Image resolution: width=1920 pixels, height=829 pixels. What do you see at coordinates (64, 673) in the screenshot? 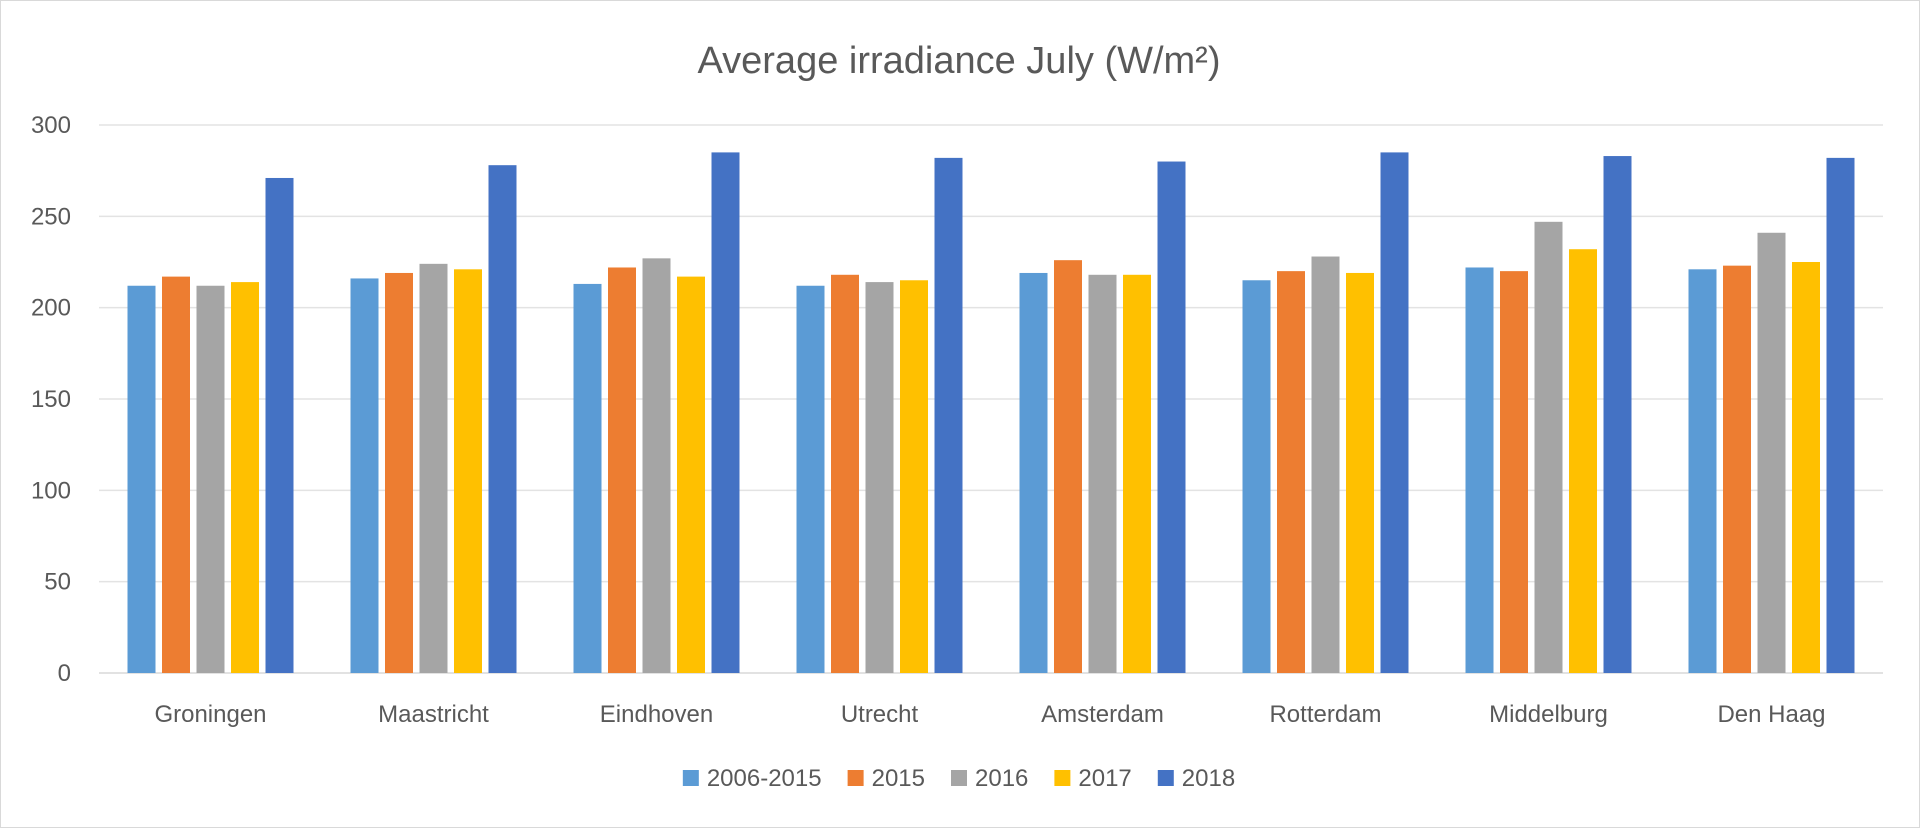
I see `y-tick-label: 0` at bounding box center [64, 673].